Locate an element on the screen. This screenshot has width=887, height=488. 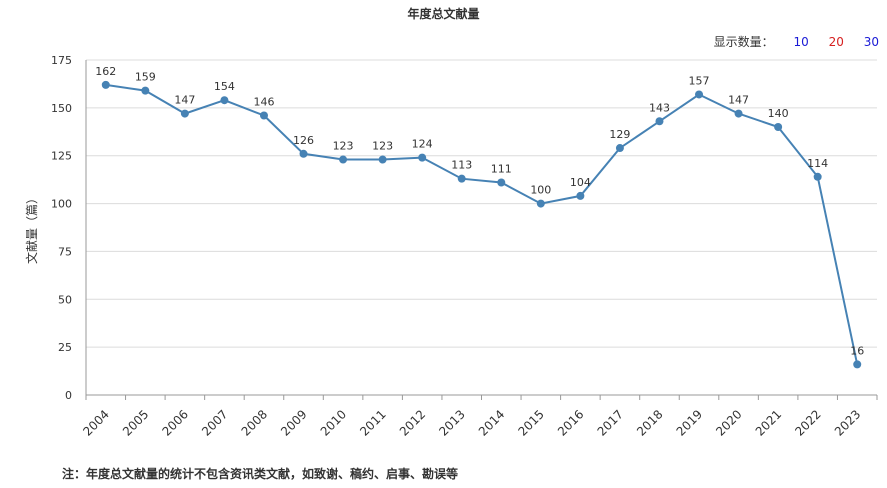
x-tick-label: 2020 is located at coordinates (728, 422).